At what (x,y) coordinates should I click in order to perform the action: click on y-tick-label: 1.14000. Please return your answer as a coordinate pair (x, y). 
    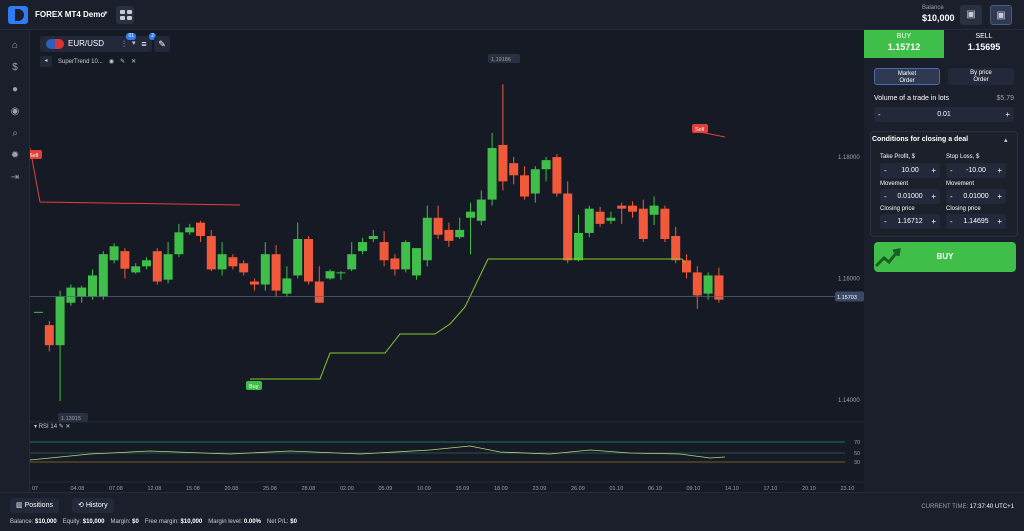
    Looking at the image, I should click on (849, 401).